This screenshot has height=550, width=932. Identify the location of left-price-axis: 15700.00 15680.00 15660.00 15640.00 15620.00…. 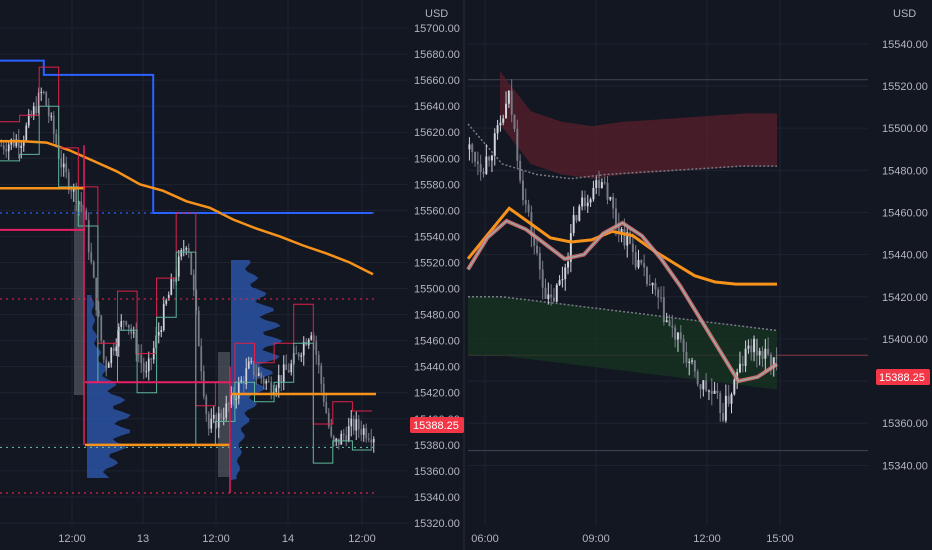
(437, 276).